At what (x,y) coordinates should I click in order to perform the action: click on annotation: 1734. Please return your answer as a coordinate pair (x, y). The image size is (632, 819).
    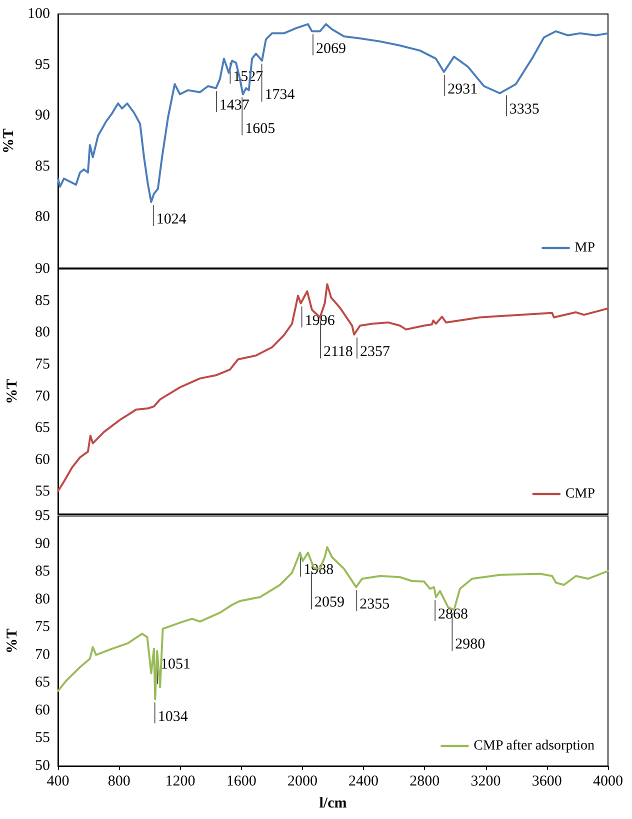
    Looking at the image, I should click on (280, 95).